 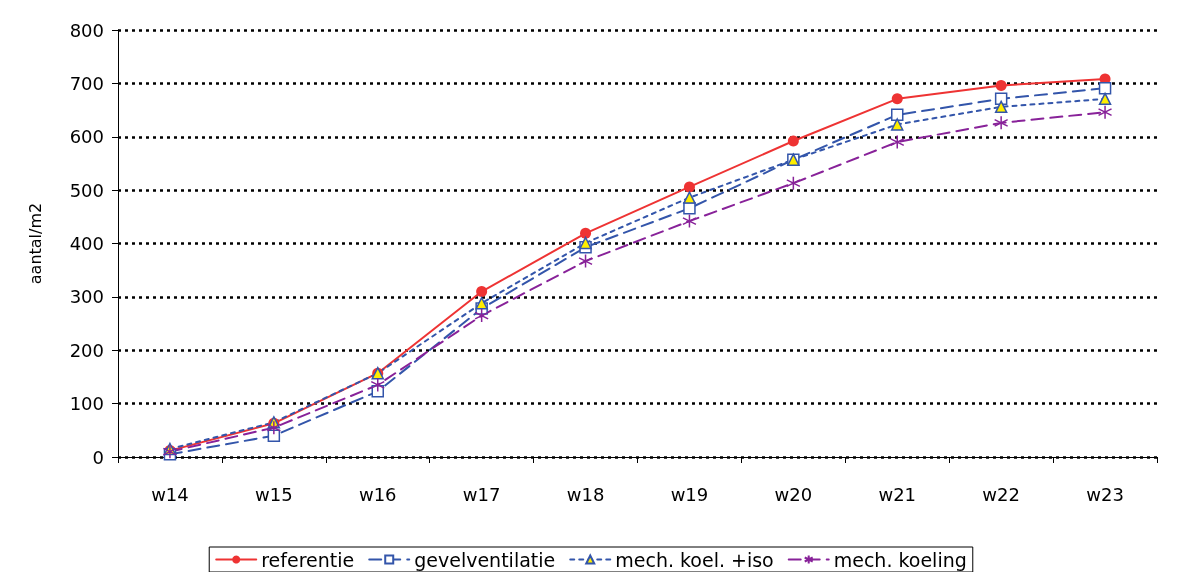 What do you see at coordinates (274, 494) in the screenshot?
I see `x-tick-label: w15` at bounding box center [274, 494].